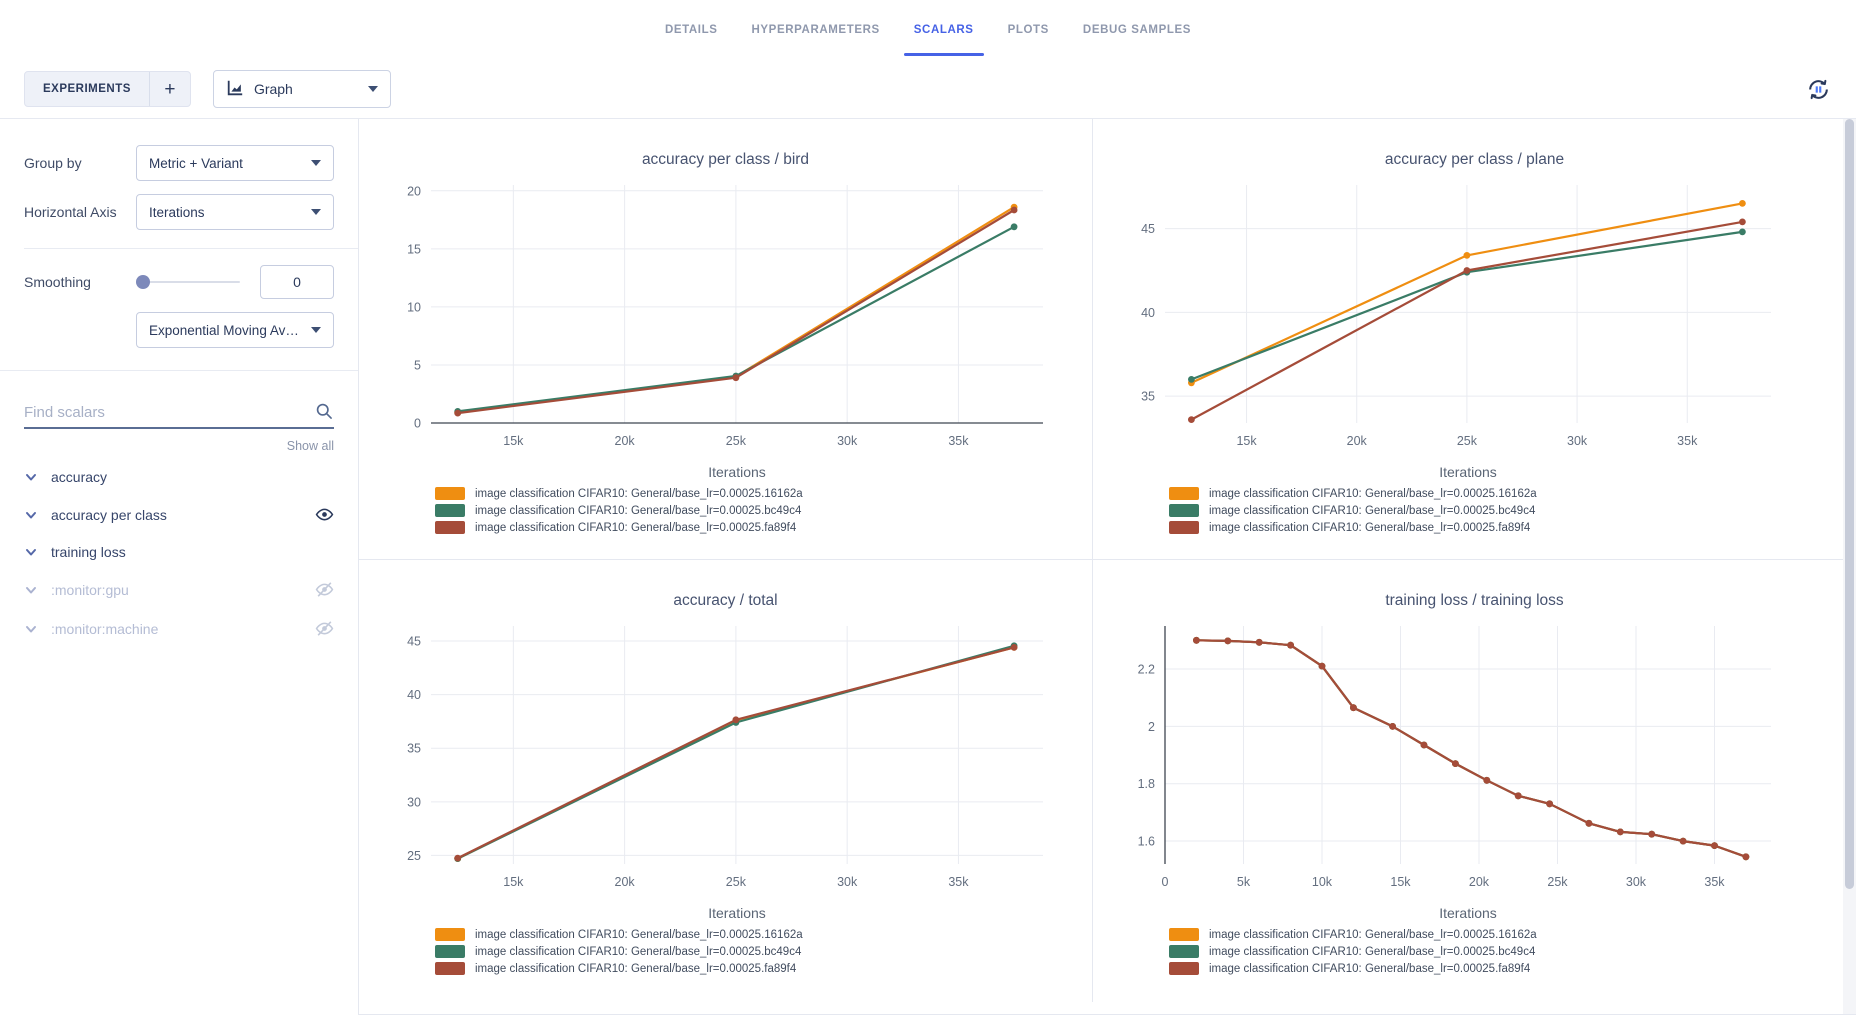  What do you see at coordinates (1557, 882) in the screenshot?
I see `svg-text: 25k` at bounding box center [1557, 882].